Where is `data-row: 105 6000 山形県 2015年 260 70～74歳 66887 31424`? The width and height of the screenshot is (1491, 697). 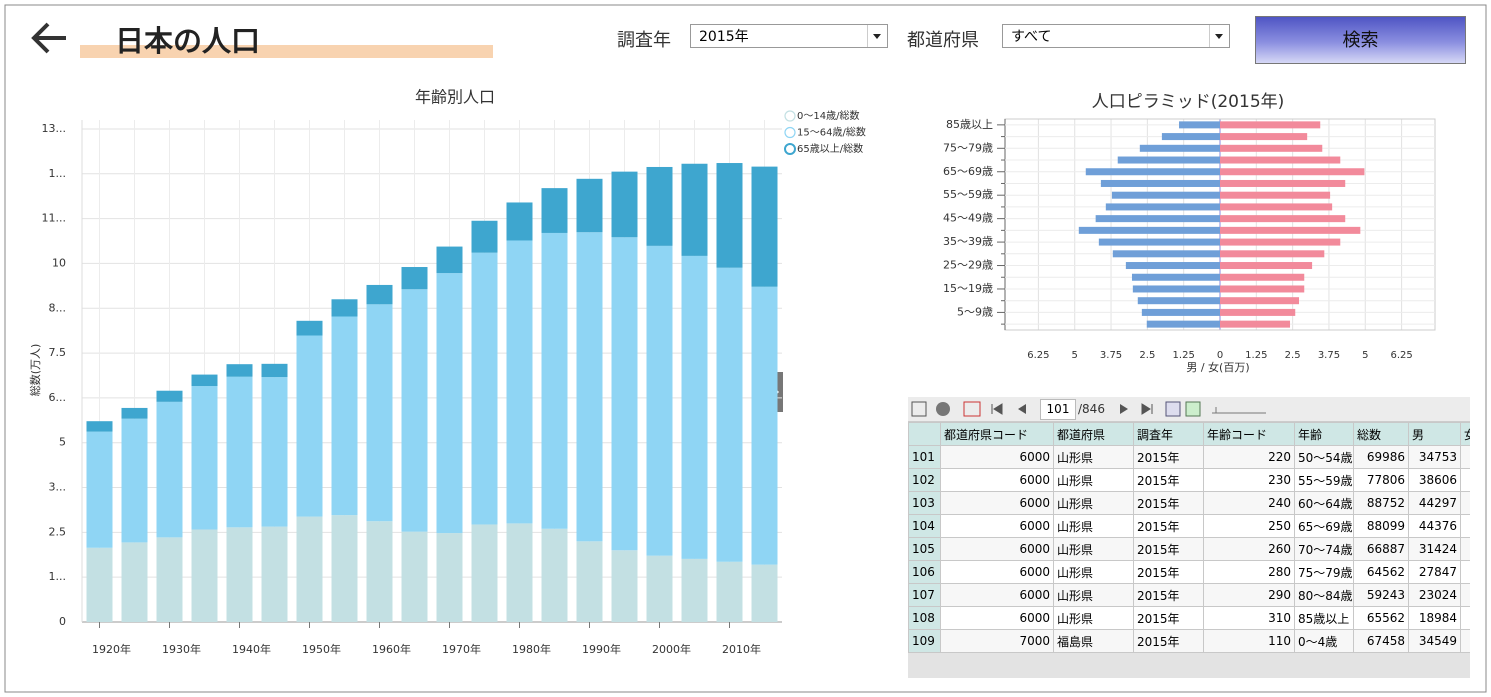
data-row: 105 6000 山形県 2015年 260 70～74歳 66887 31424 is located at coordinates (1189, 549).